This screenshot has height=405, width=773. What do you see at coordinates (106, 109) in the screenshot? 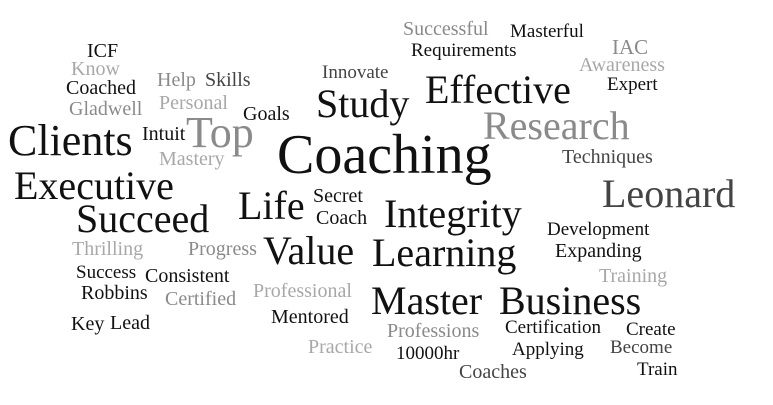
I see `word-gladwell: Gladwell` at bounding box center [106, 109].